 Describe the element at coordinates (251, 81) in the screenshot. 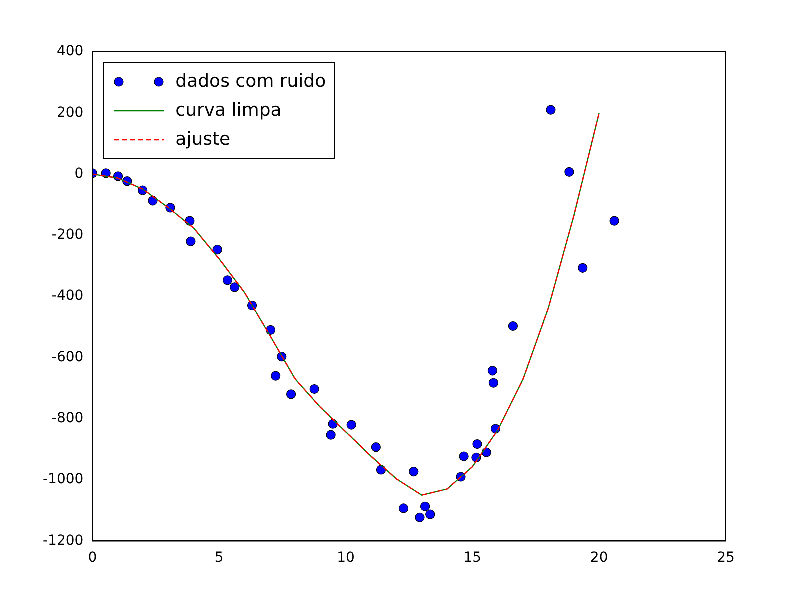

I see `legend-label: dados com ruido` at that location.